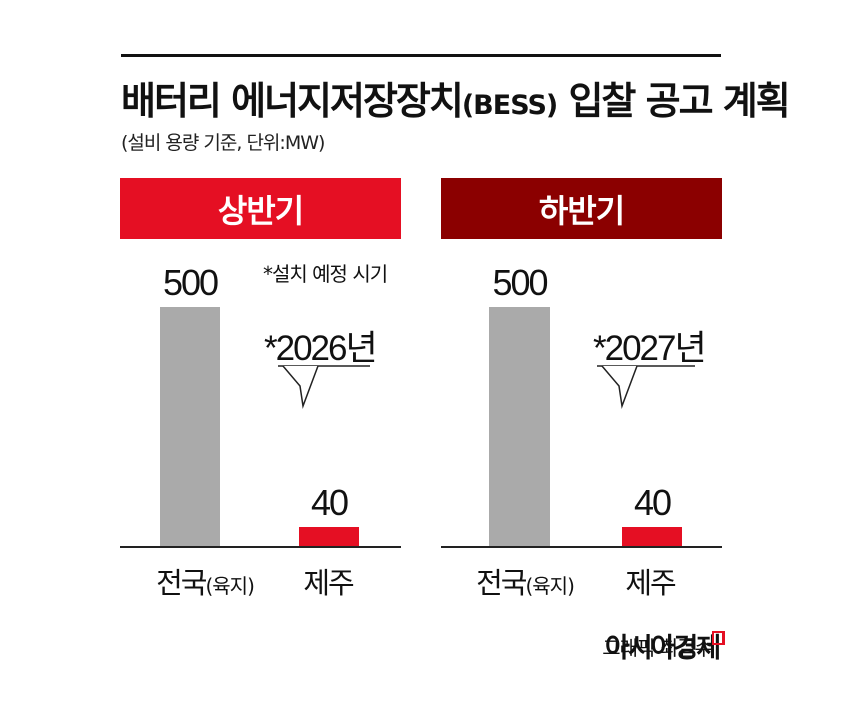 The width and height of the screenshot is (862, 707). What do you see at coordinates (652, 536) in the screenshot?
I see `panel2-bar-jeju` at bounding box center [652, 536].